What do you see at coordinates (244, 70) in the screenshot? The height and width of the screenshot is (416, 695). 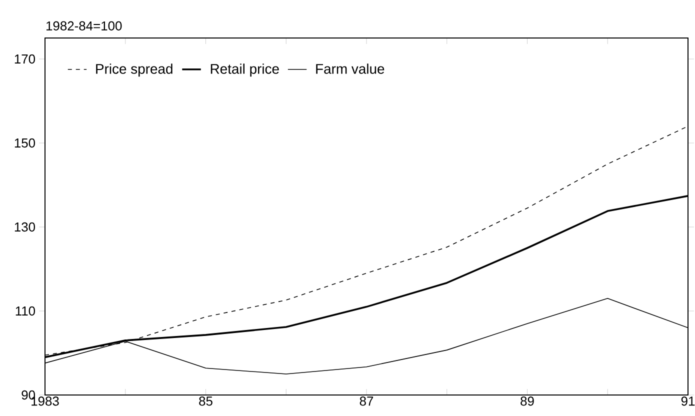 I see `legend-label: Retail price` at bounding box center [244, 70].